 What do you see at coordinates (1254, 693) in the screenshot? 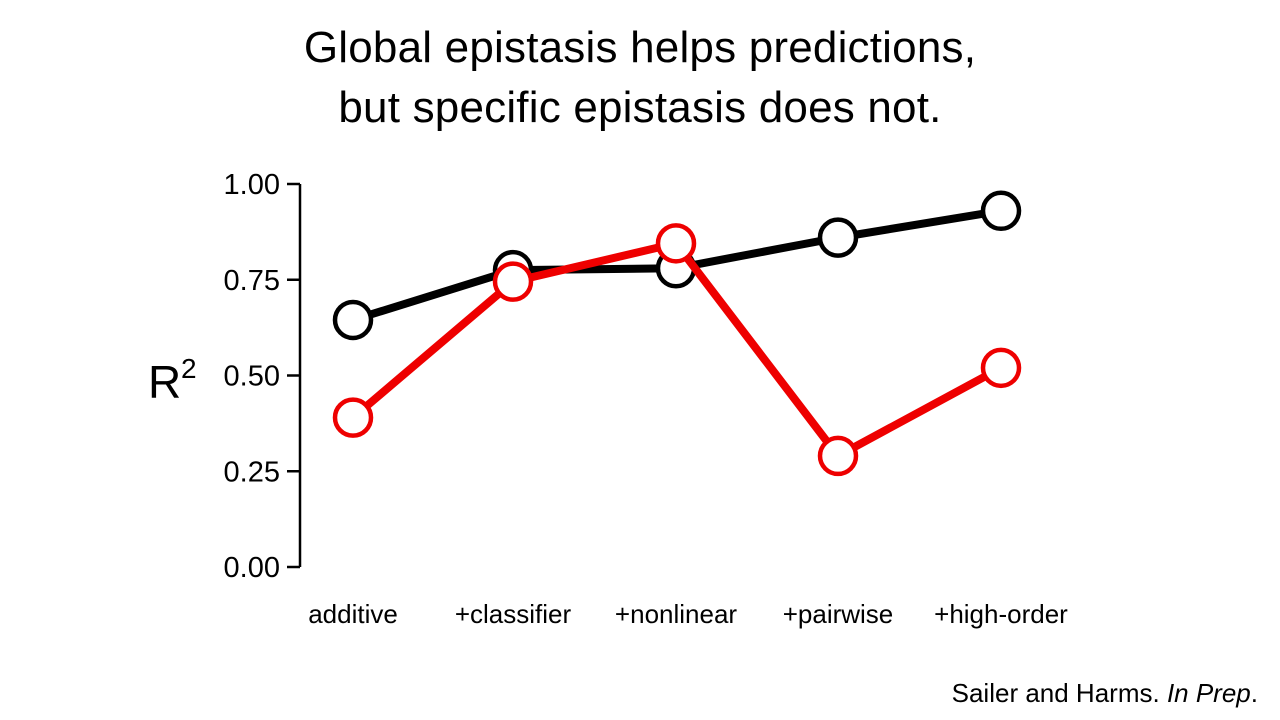
I see `citation-end: .` at bounding box center [1254, 693].